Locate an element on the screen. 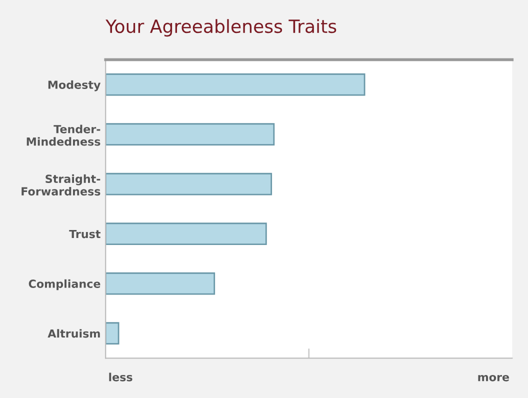 Image resolution: width=528 pixels, height=398 pixels. text: more is located at coordinates (493, 378).